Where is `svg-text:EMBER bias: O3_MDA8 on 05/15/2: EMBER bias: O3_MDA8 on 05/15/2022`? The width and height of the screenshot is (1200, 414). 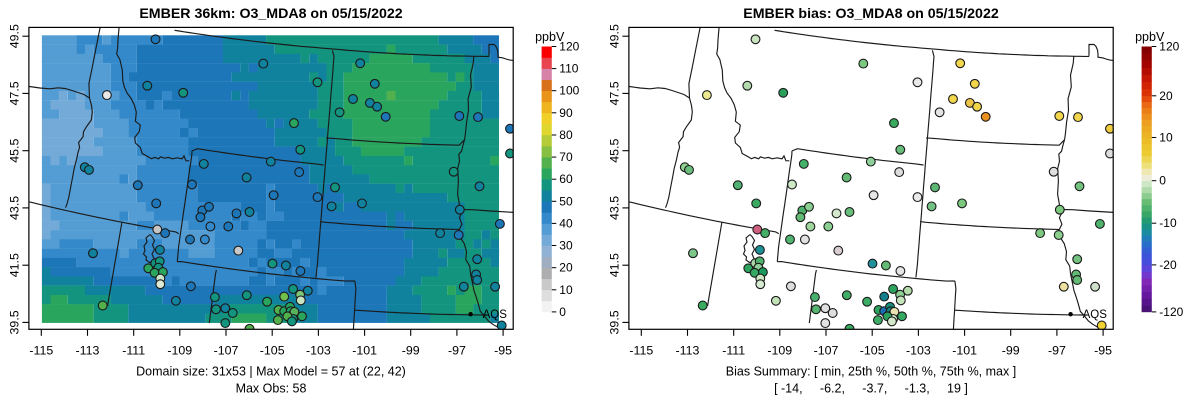
svg-text:EMBER bias: O3_MDA8 on 05/15/2: EMBER bias: O3_MDA8 on 05/15/2022 is located at coordinates (871, 14).